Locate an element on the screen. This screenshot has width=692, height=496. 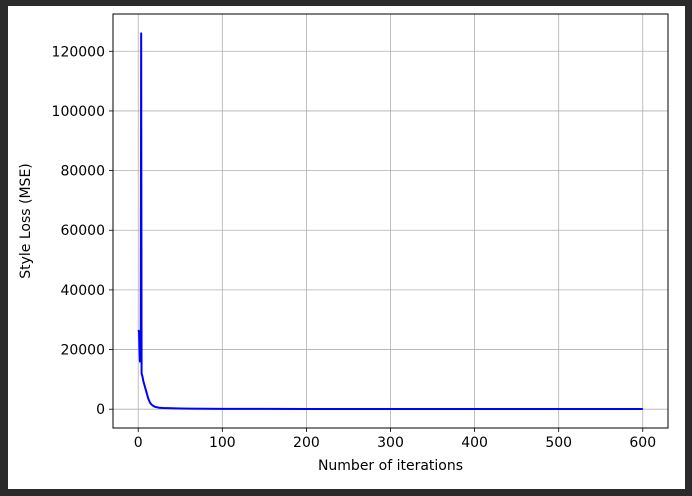
x-axis-label: Number of iterations is located at coordinates (390, 466).